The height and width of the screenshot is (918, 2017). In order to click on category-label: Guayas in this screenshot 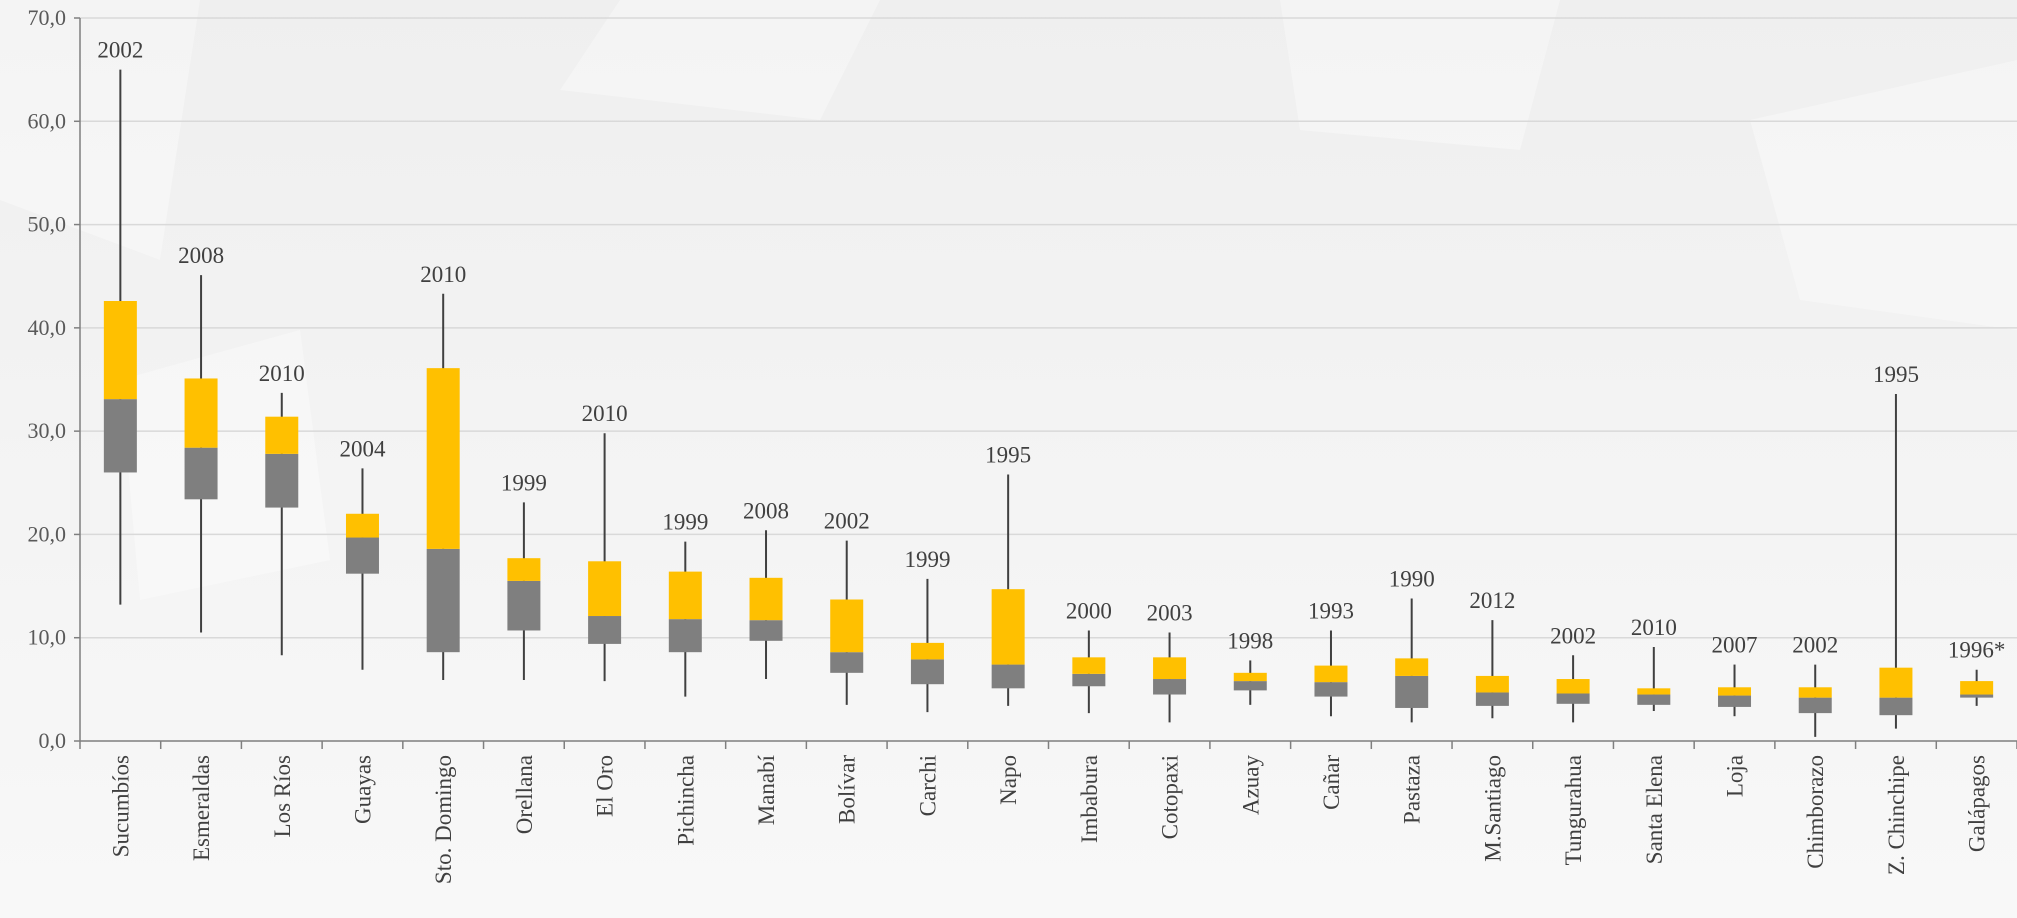, I will do `click(362, 789)`.